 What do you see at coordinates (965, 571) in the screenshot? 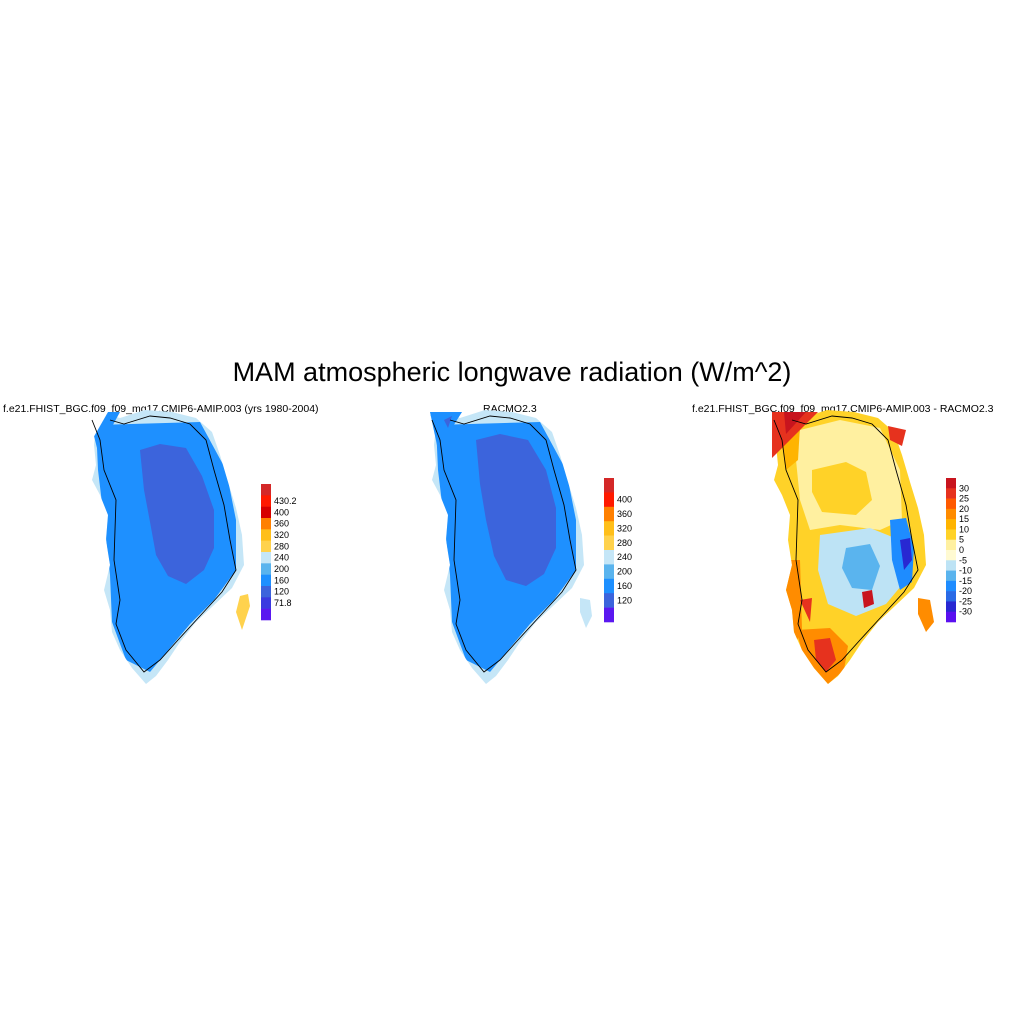
I see `colorbar-label: -10` at bounding box center [965, 571].